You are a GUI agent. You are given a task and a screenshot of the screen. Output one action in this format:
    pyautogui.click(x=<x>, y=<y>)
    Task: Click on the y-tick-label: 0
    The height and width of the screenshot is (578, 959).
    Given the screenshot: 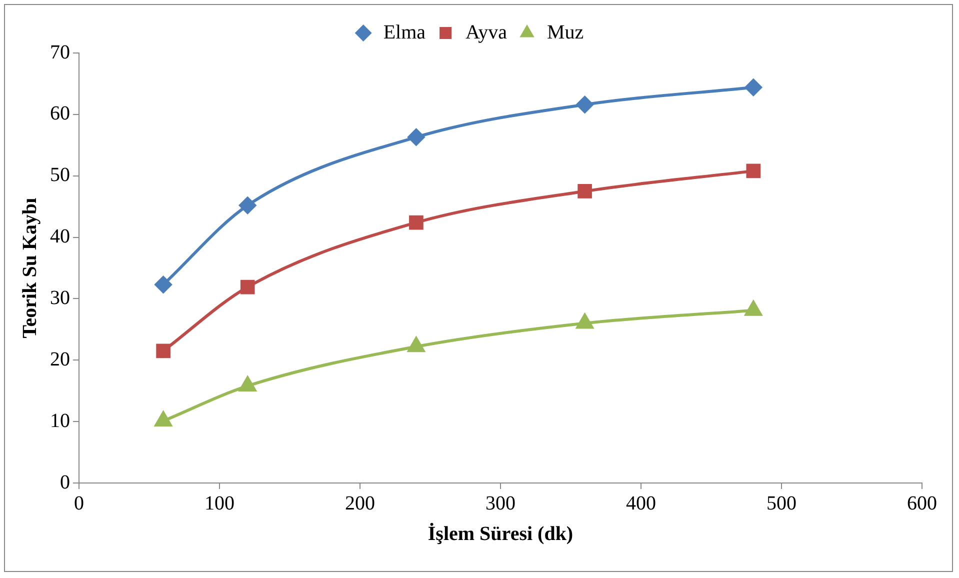 What is the action you would take?
    pyautogui.click(x=65, y=482)
    